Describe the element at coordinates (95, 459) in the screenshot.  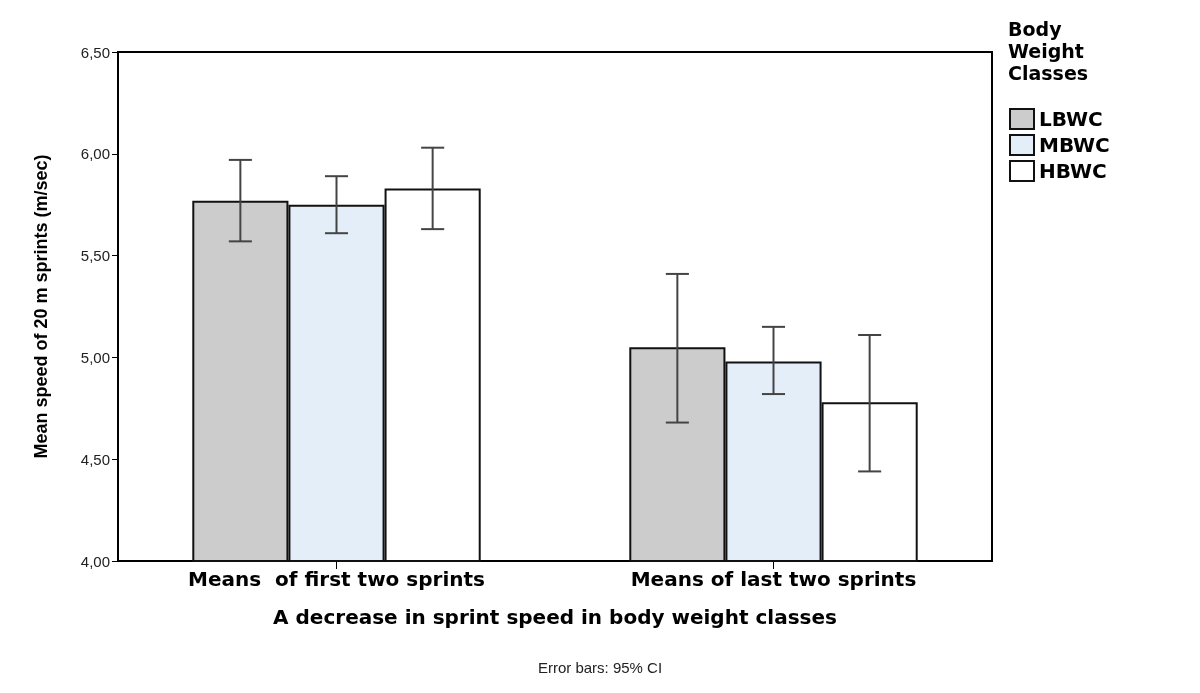
I see `y-tick-label: 4,50` at that location.